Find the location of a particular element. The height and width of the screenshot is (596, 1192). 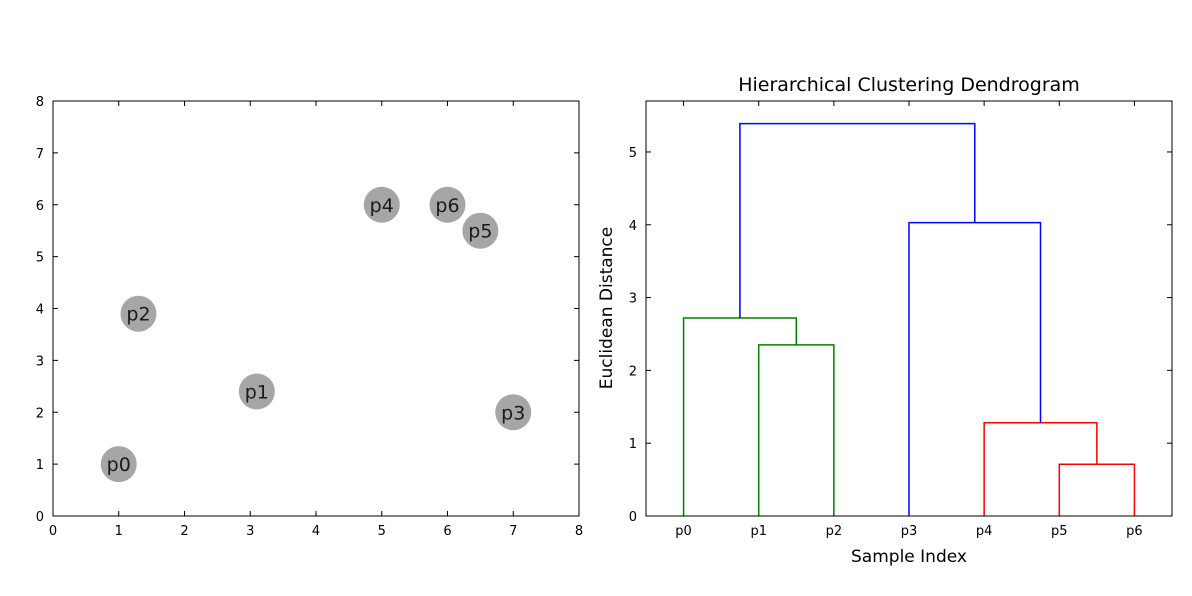

scatter-point-label: p0 is located at coordinates (119, 465).